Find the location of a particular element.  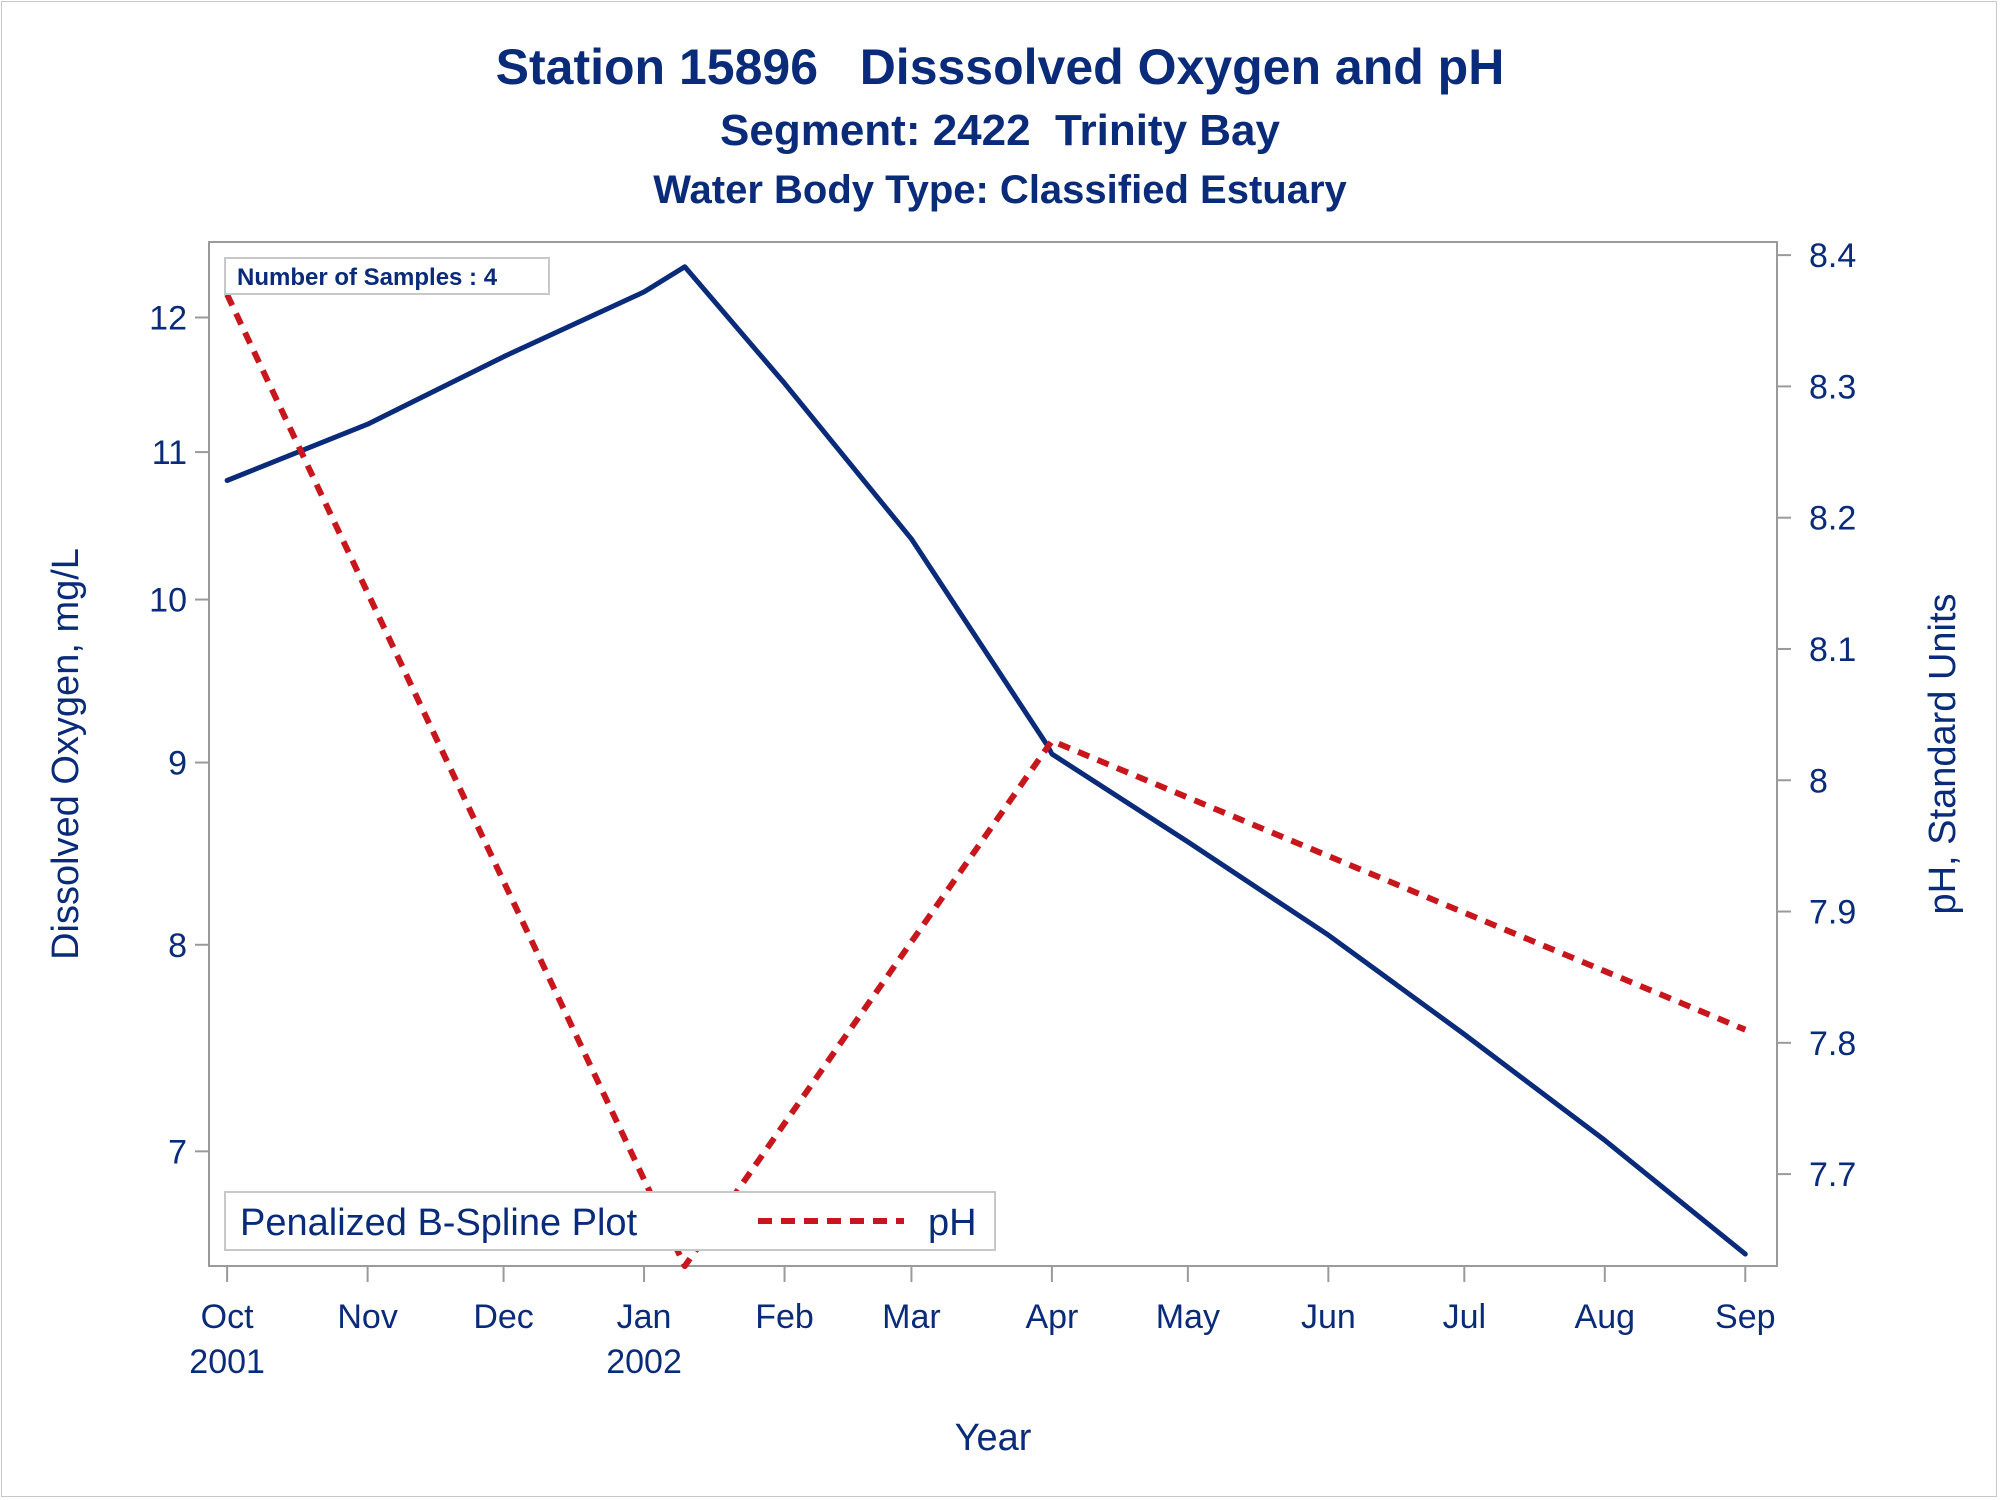

y2-tick-label-2: 7.9 is located at coordinates (1832, 913).